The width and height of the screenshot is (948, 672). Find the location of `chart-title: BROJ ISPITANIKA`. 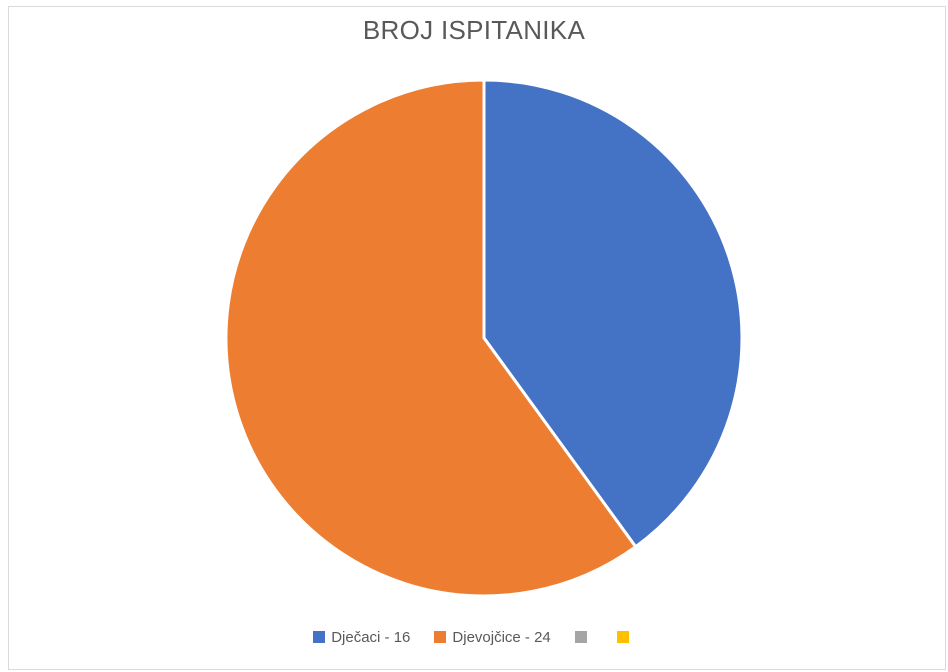

chart-title: BROJ ISPITANIKA is located at coordinates (474, 30).